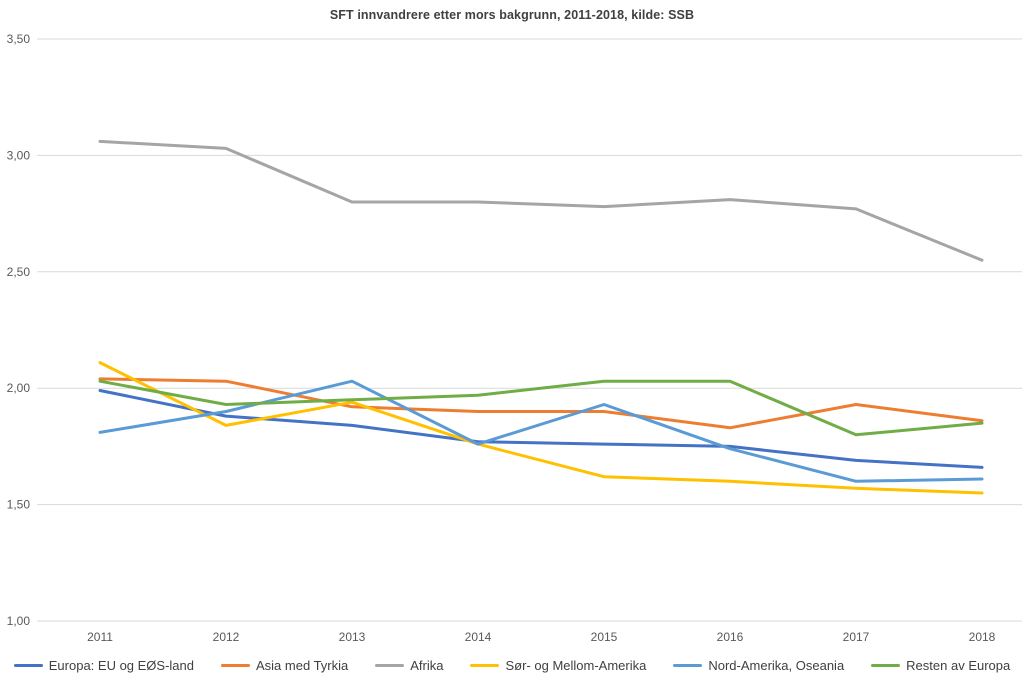 The width and height of the screenshot is (1024, 680). Describe the element at coordinates (478, 637) in the screenshot. I see `x-tick-label-2014: 2014` at that location.